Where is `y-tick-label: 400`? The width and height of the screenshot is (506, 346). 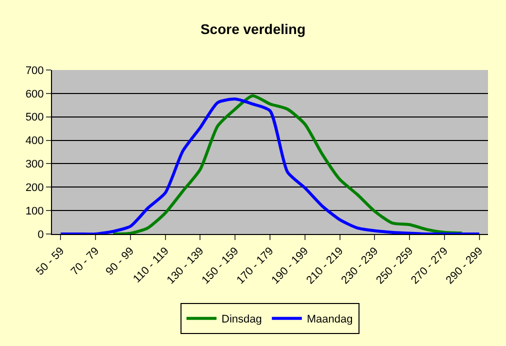
y-tick-label: 400 is located at coordinates (34, 141).